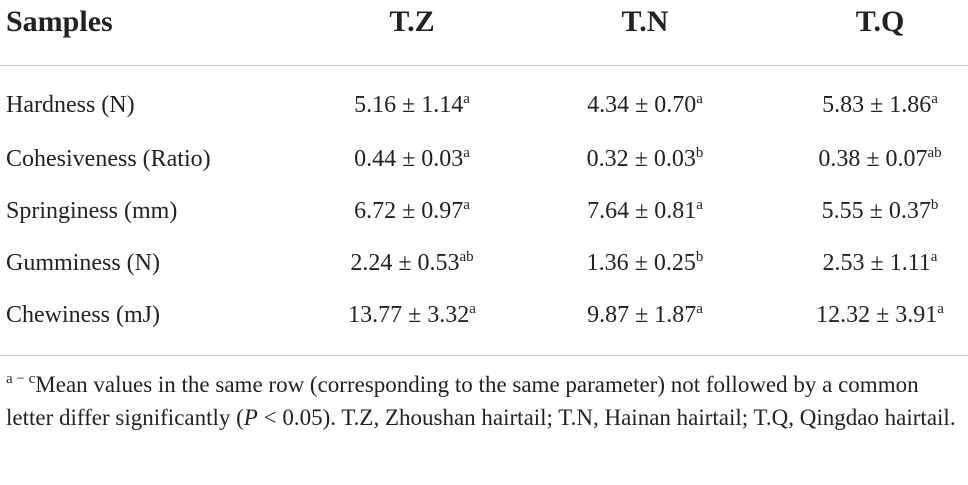 This screenshot has width=968, height=485. I want to click on footnote-sup: a − c, so click(21, 379).